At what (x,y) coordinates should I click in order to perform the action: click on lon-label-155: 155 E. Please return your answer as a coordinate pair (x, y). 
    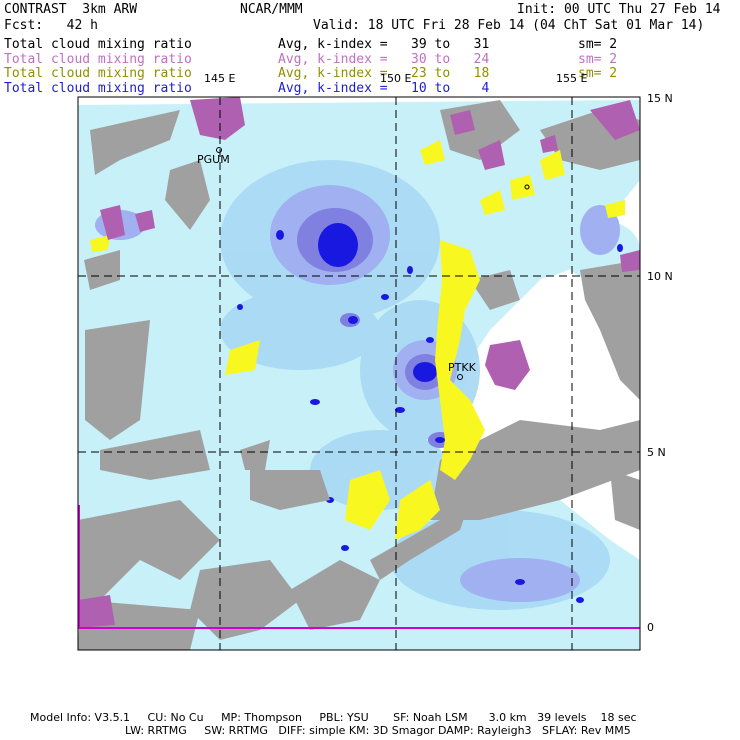
    Looking at the image, I should click on (572, 78).